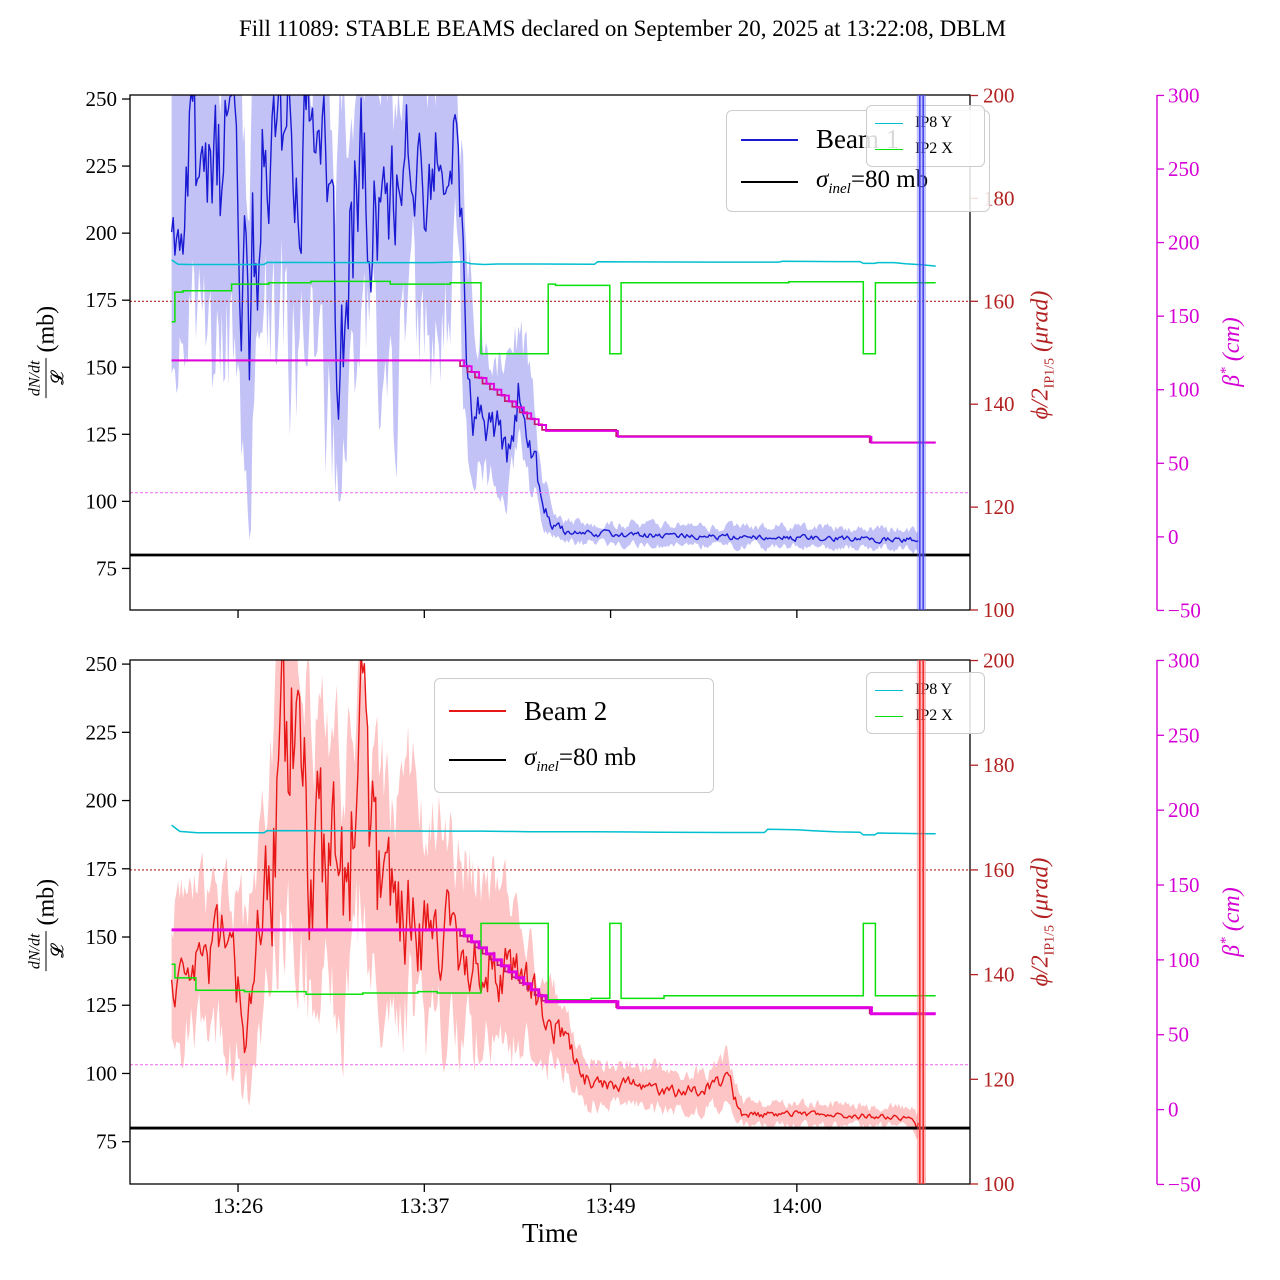 The height and width of the screenshot is (1280, 1280). Describe the element at coordinates (611, 1205) in the screenshot. I see `x-tick-label: 13:49` at that location.